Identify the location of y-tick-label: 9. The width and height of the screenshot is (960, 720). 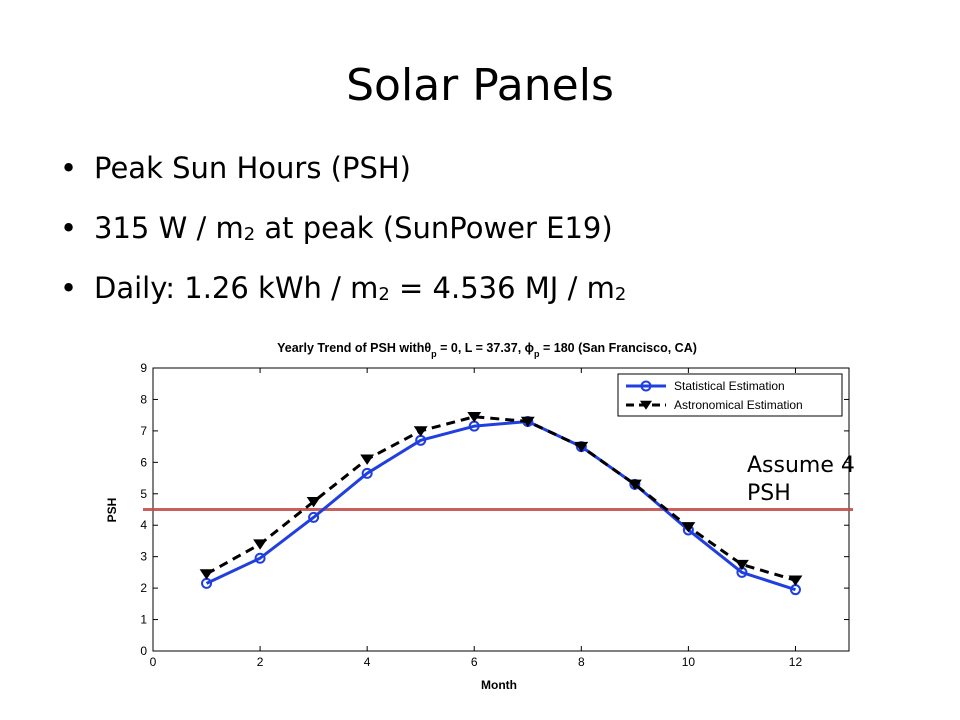
(143, 368).